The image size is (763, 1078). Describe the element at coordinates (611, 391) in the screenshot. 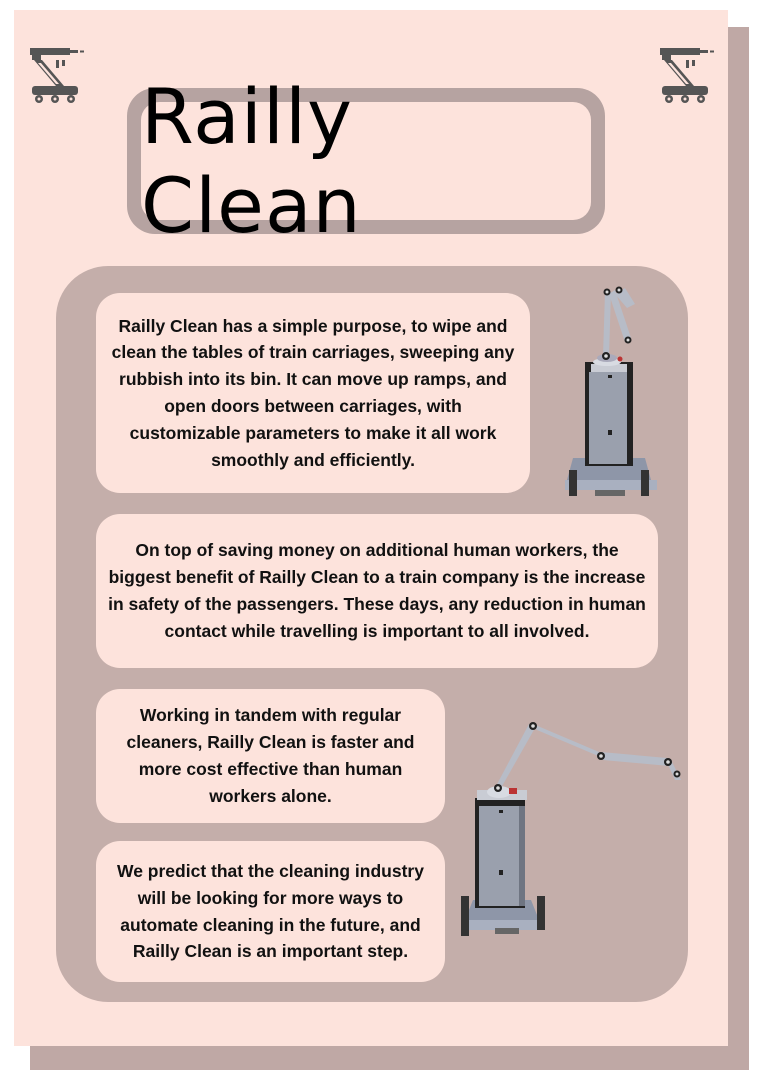

I see `robot-upright-image` at that location.